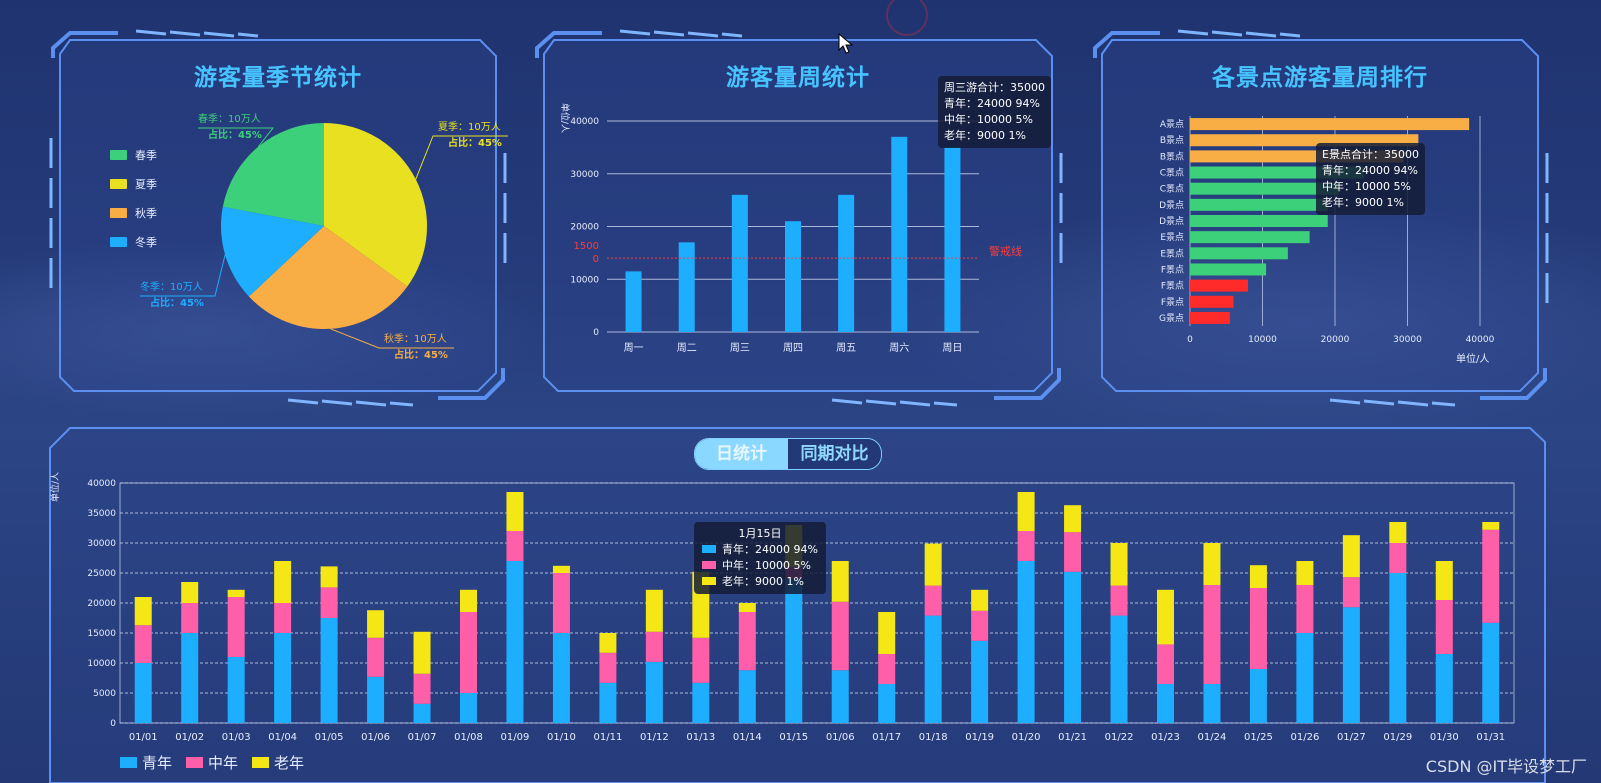 This screenshot has height=783, width=1601. What do you see at coordinates (709, 565) in the screenshot?
I see `middle-swatch` at bounding box center [709, 565].